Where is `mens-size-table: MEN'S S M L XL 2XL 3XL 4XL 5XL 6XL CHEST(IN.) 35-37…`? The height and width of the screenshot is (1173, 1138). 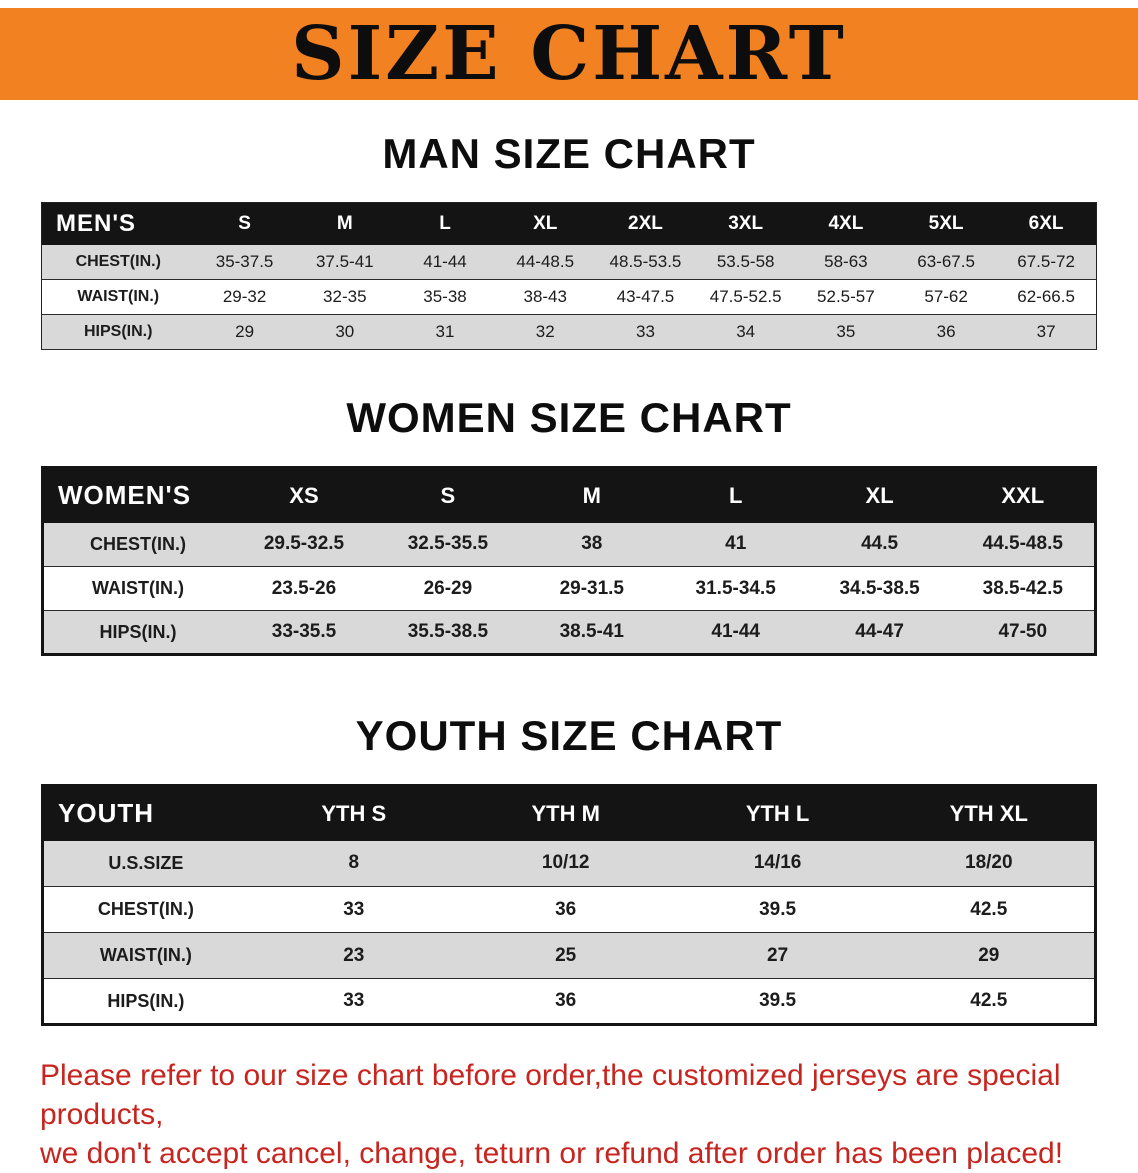
mens-size-table: MEN'S S M L XL 2XL 3XL 4XL 5XL 6XL CHEST(IN.) 35-37… is located at coordinates (569, 276).